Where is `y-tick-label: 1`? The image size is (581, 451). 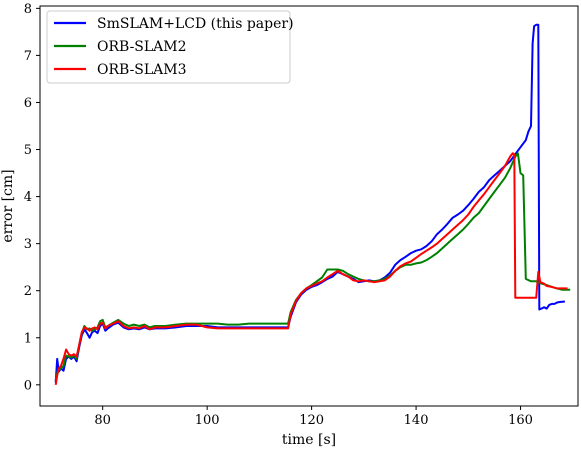 y-tick-label: 1 is located at coordinates (28, 338).